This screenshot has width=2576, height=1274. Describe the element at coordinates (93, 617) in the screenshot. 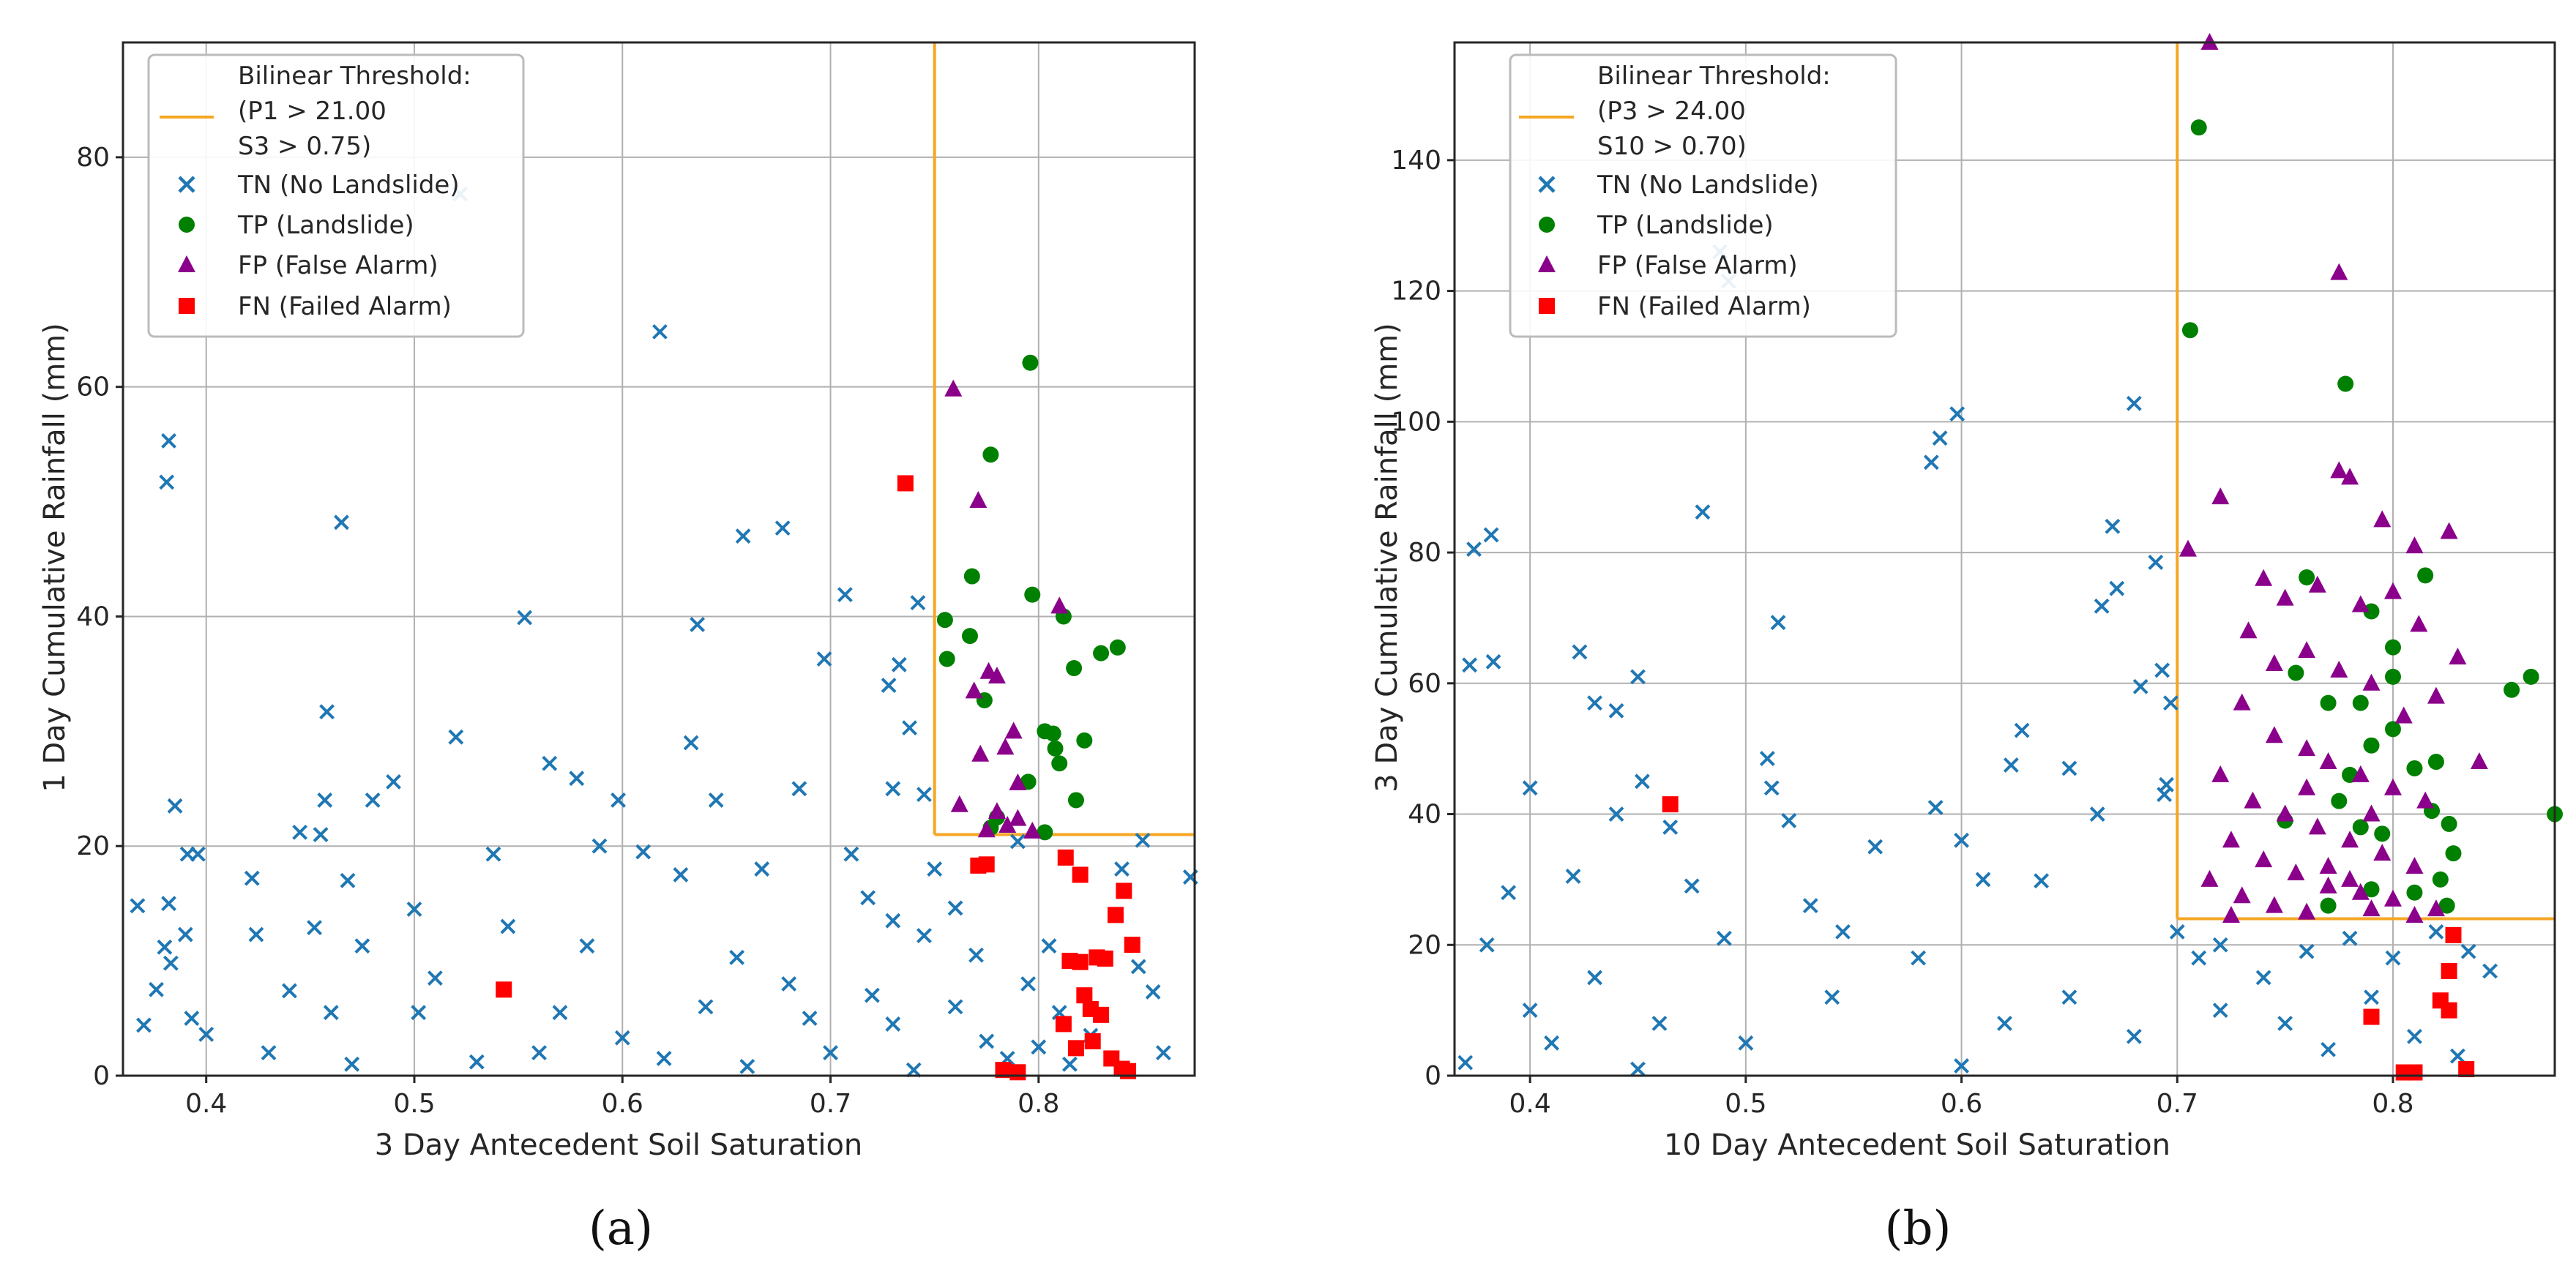

I see `panel-a-ytick-label: 40` at that location.